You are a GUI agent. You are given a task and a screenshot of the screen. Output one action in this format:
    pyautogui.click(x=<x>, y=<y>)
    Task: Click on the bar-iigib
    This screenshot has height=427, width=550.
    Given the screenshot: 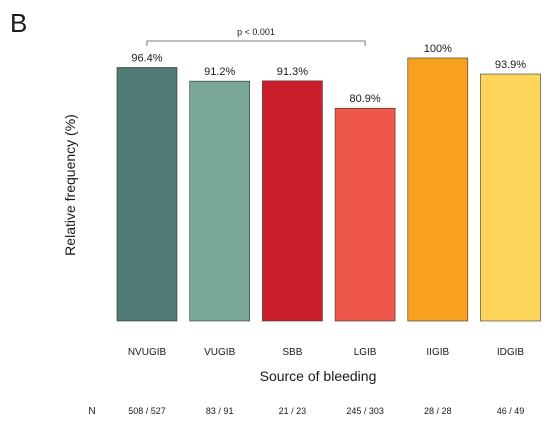 What is the action you would take?
    pyautogui.click(x=438, y=189)
    